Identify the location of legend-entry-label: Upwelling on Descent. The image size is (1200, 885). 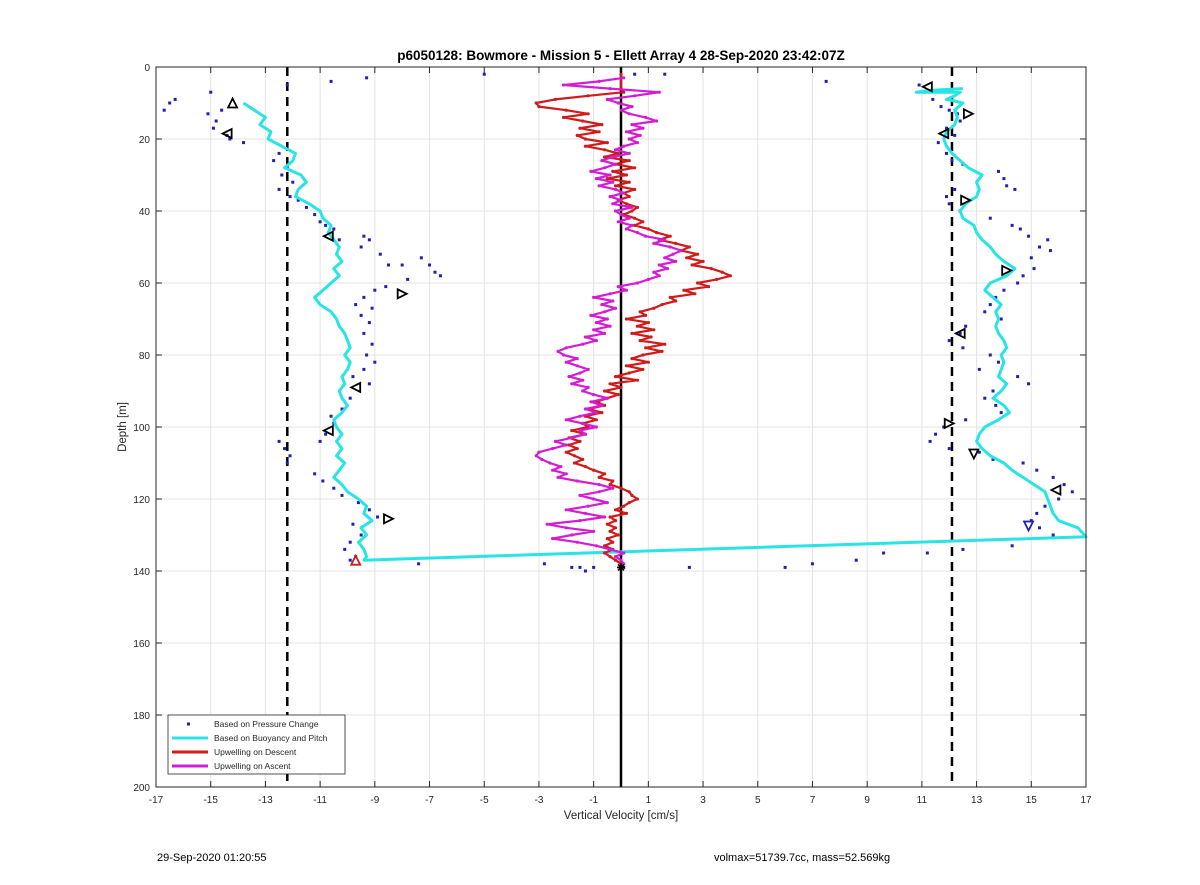
(255, 752).